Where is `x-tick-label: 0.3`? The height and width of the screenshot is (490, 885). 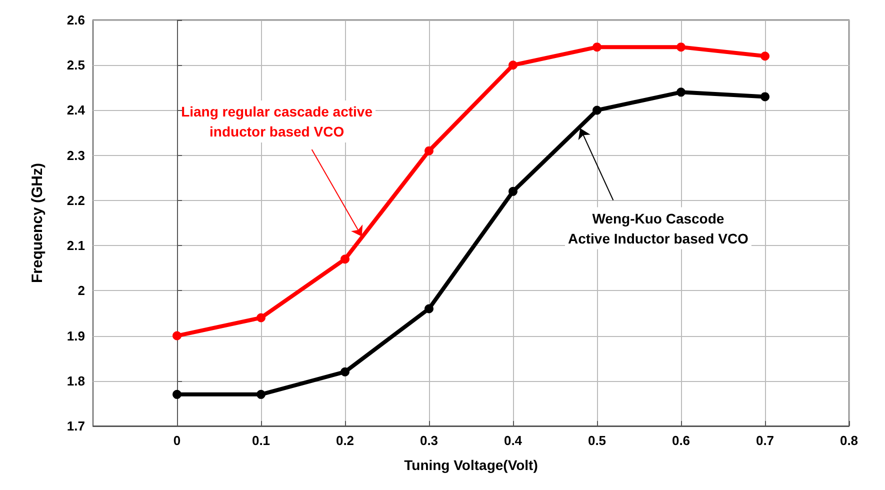 x-tick-label: 0.3 is located at coordinates (429, 440).